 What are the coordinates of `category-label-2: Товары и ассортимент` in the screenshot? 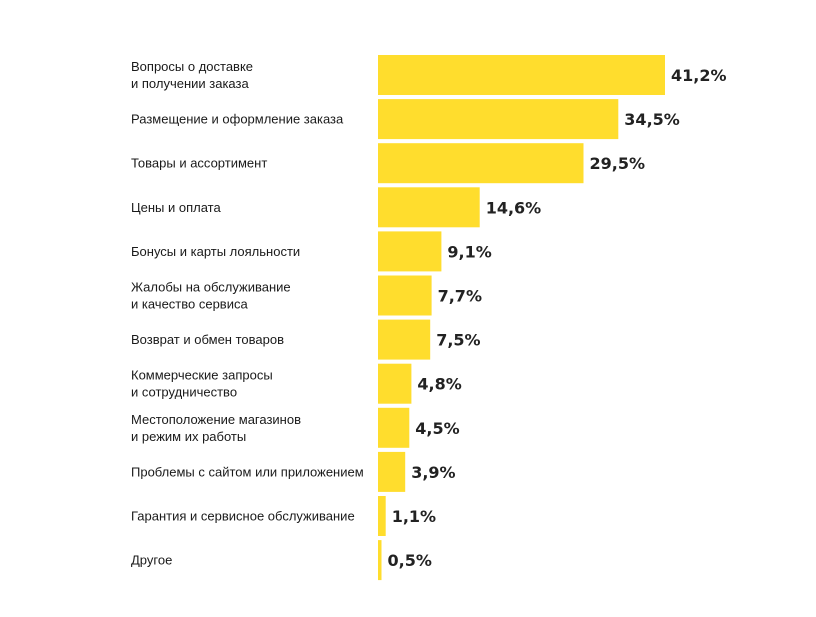 It's located at (199, 163).